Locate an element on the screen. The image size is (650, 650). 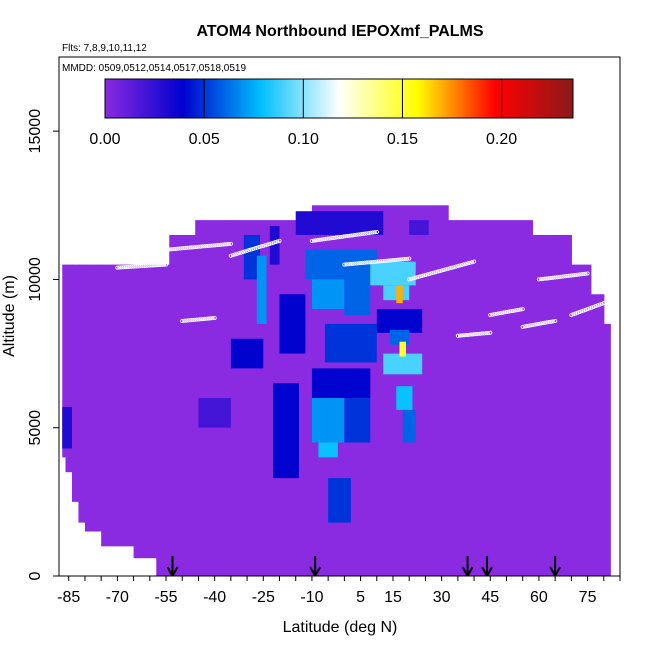
colorbar-tick-label: 0.00 is located at coordinates (104, 139).